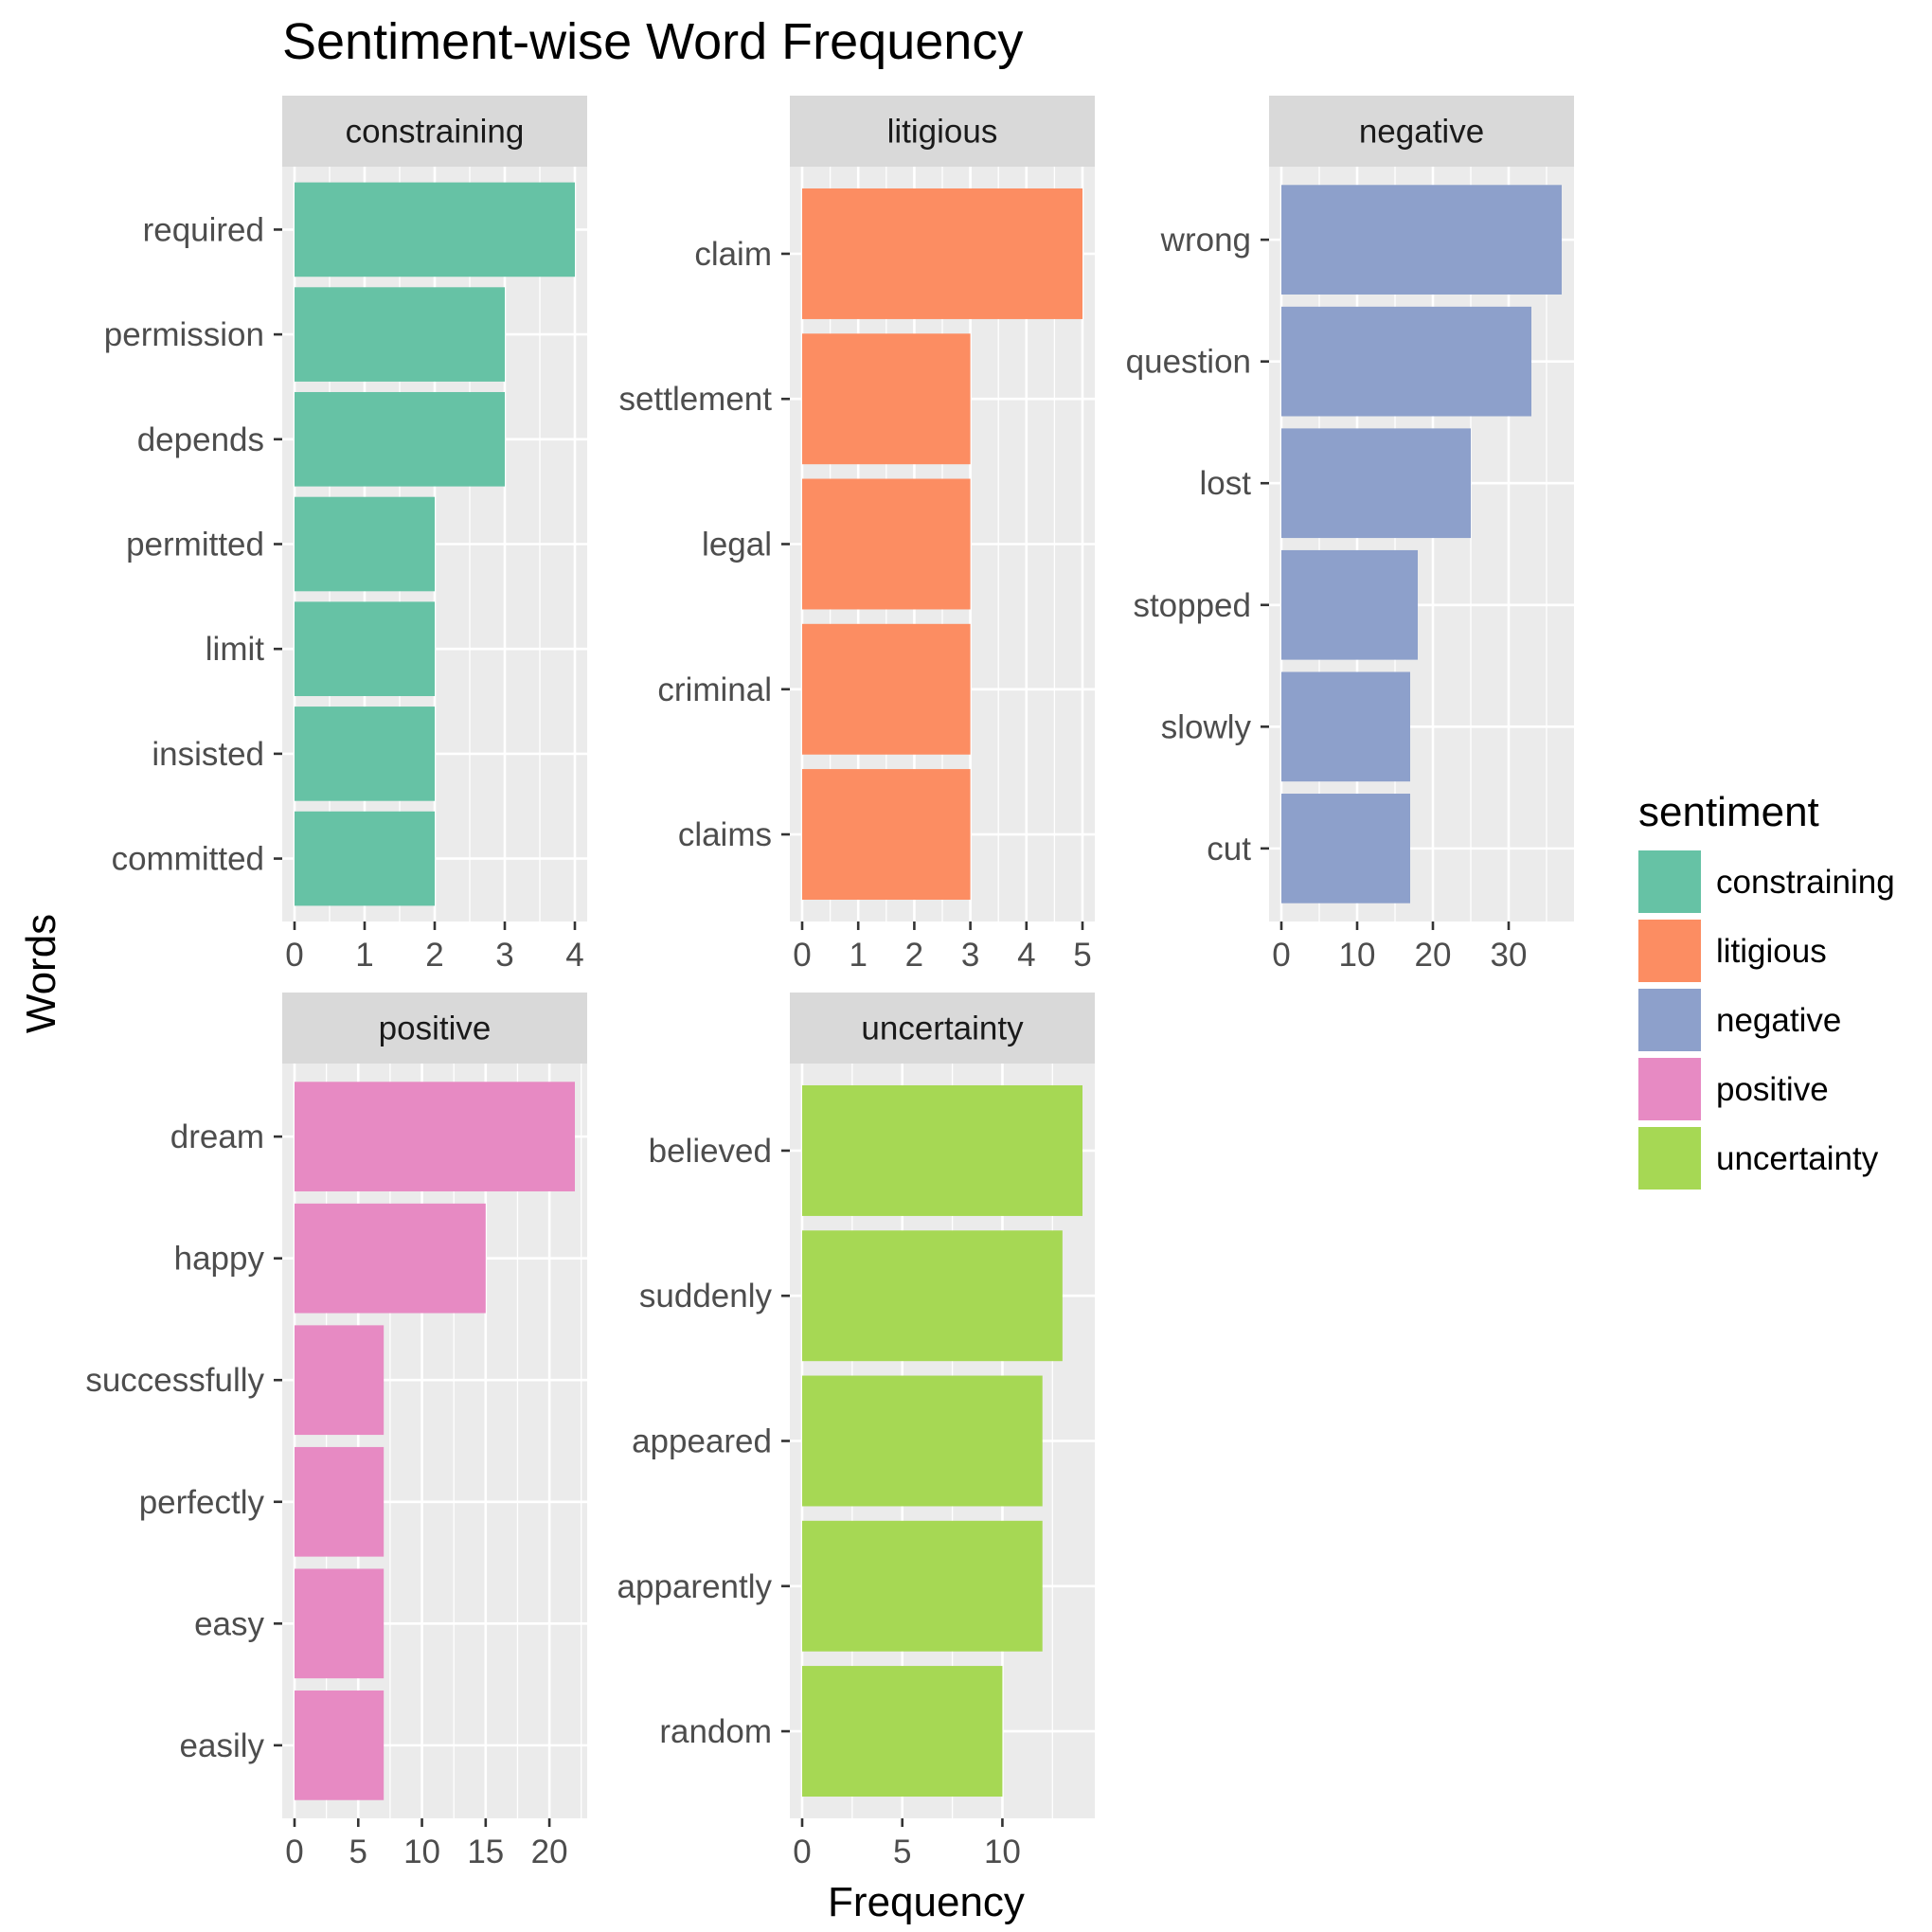 The image size is (1932, 1932). Describe the element at coordinates (1669, 951) in the screenshot. I see `legend-key-litigious` at that location.